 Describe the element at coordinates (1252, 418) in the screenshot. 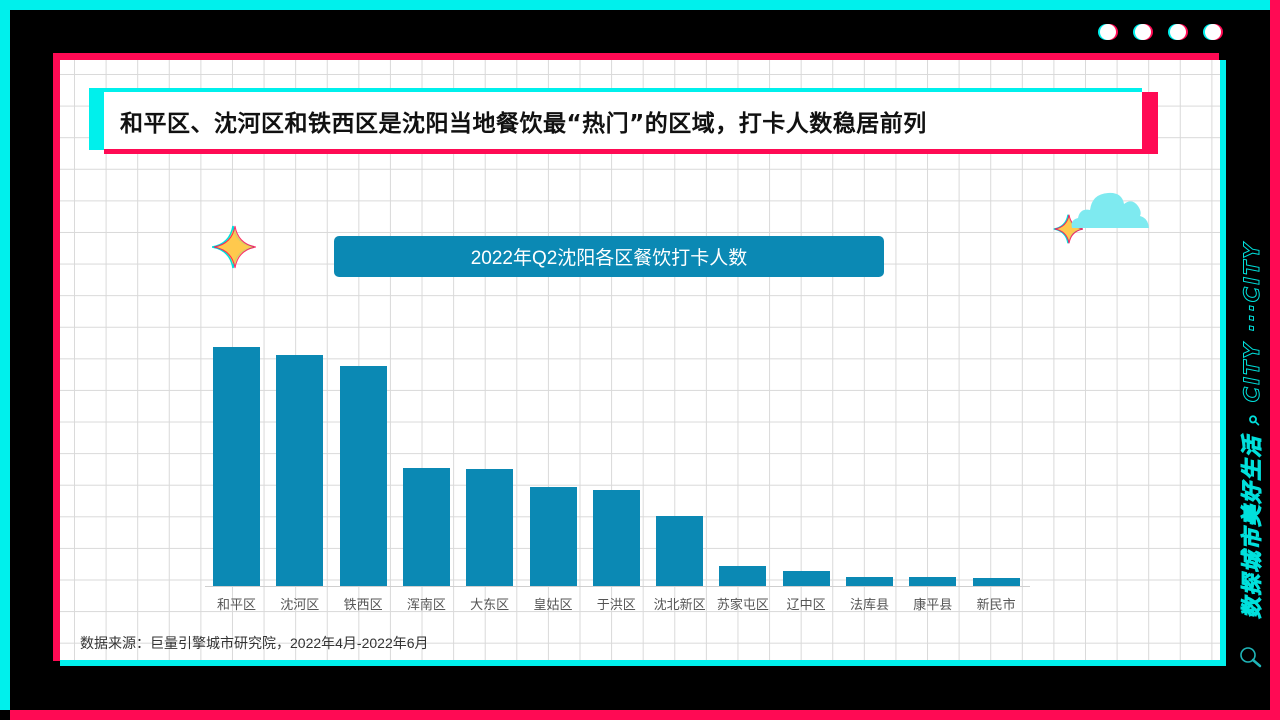

I see `search-icon: ⌕` at that location.